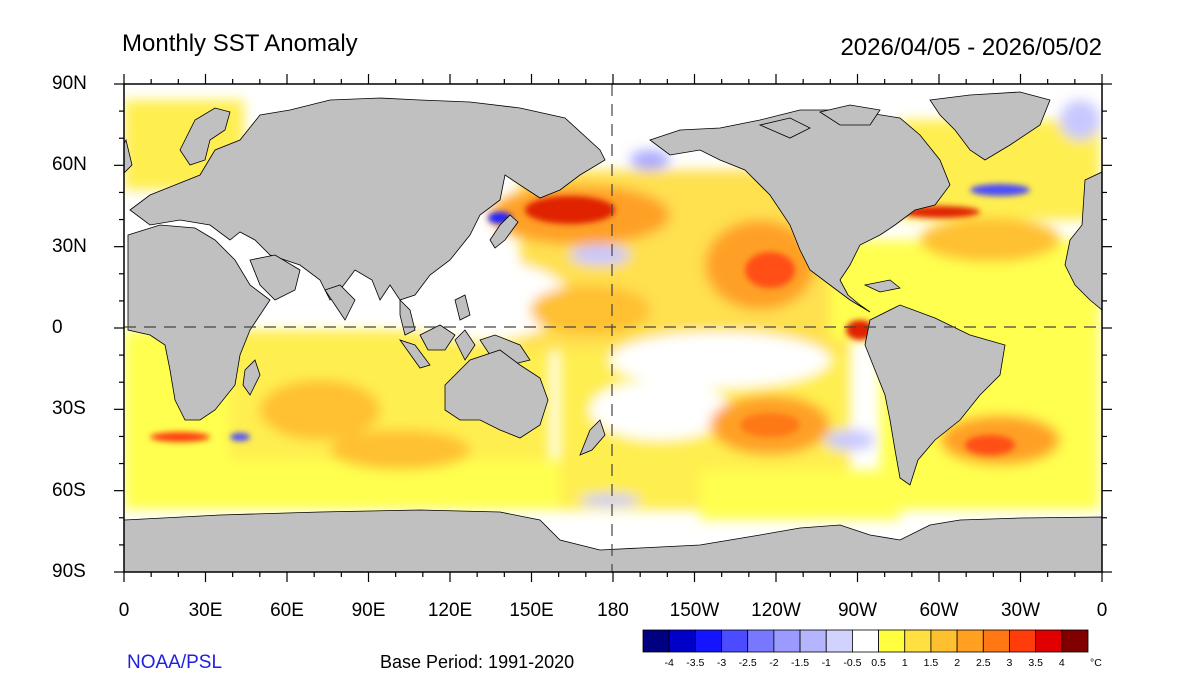 This screenshot has width=1200, height=697. I want to click on africa, so click(199, 322).